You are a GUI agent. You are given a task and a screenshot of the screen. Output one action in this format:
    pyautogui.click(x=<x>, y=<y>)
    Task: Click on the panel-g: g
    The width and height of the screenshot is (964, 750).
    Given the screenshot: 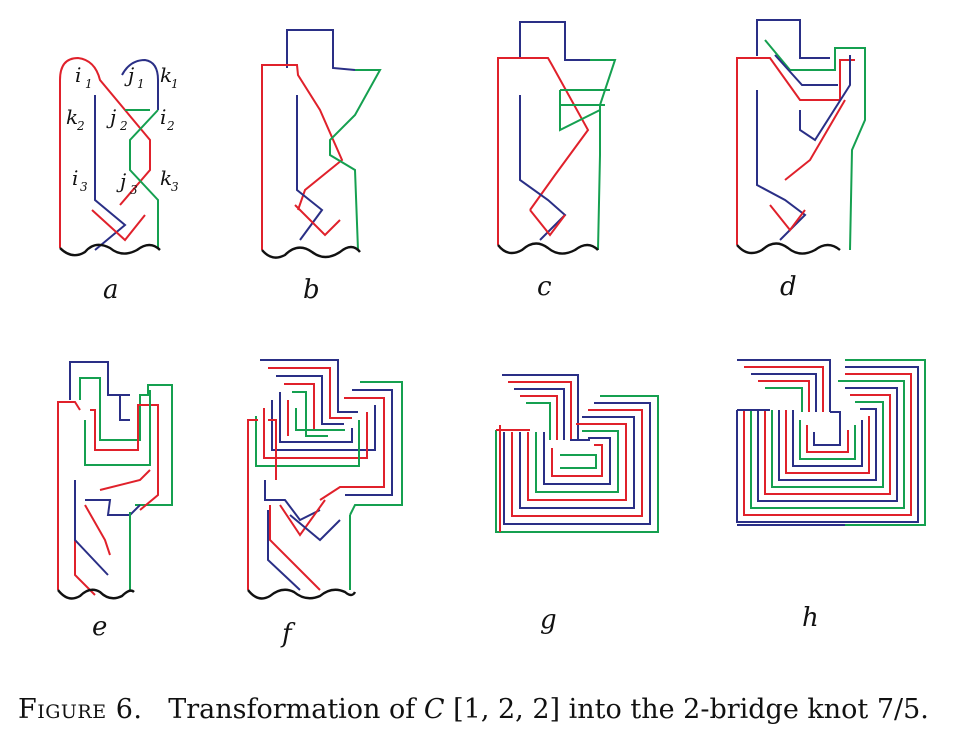 What is the action you would take?
    pyautogui.click(x=577, y=504)
    